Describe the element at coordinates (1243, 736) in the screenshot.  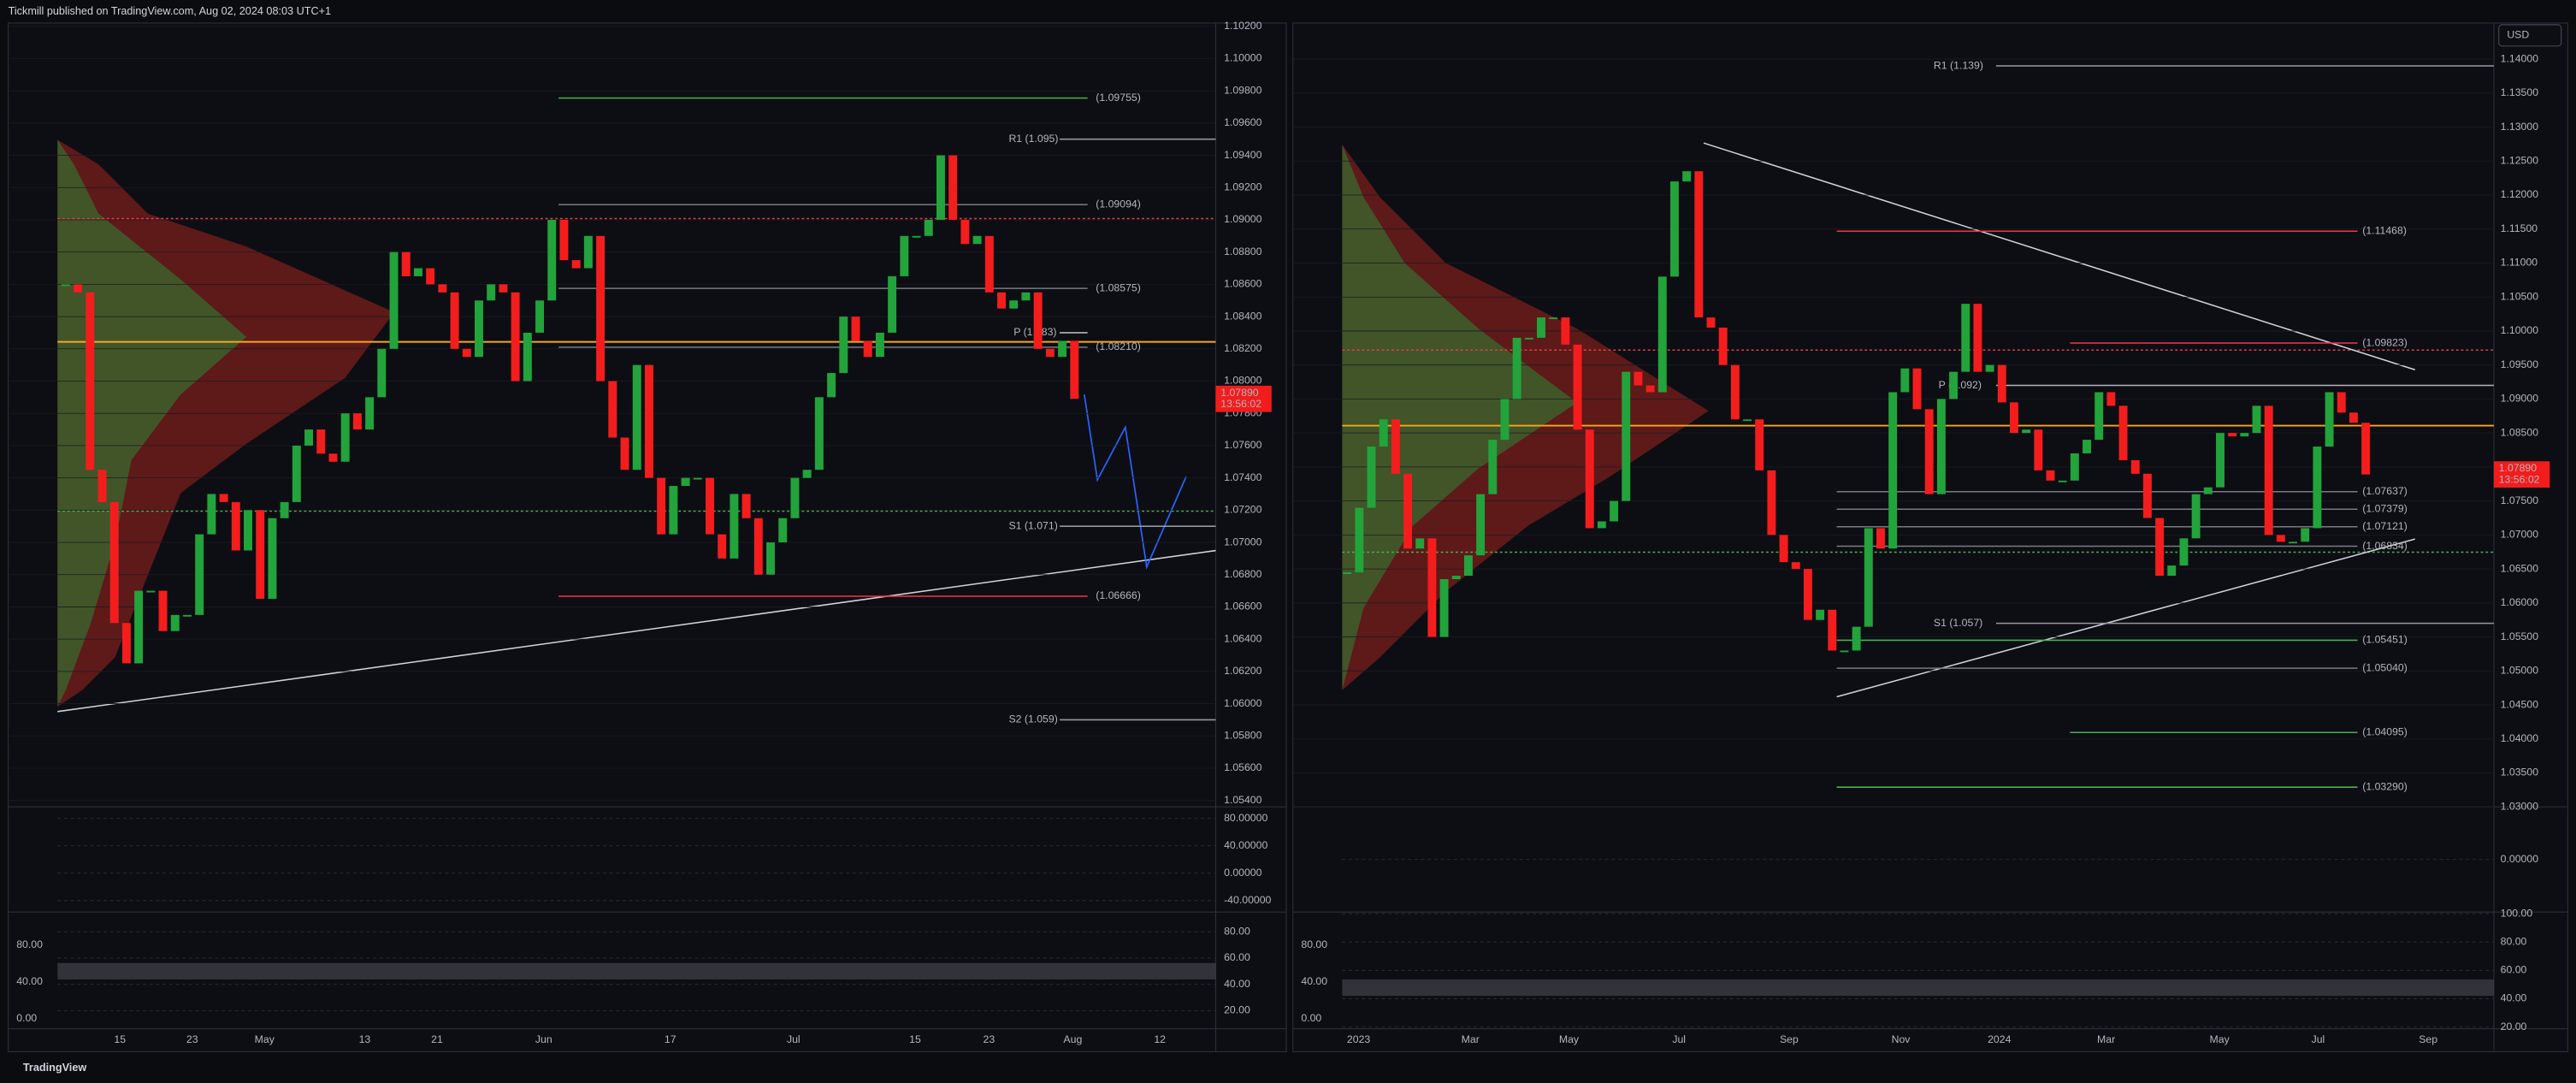
I see `y-tick-label: 1.05800` at that location.